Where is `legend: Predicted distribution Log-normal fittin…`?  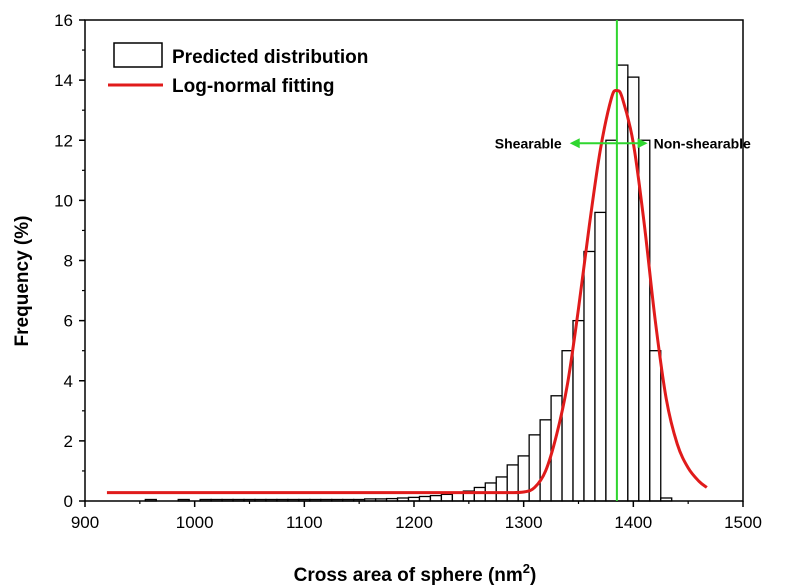
legend: Predicted distribution Log-normal fittin… is located at coordinates (238, 69).